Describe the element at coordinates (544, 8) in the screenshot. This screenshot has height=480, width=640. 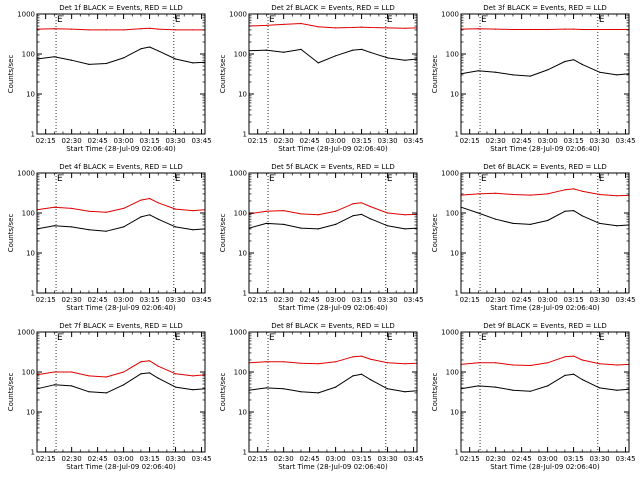
I see `panel-title: Det 3f BLACK = Events, RED = LLD` at that location.